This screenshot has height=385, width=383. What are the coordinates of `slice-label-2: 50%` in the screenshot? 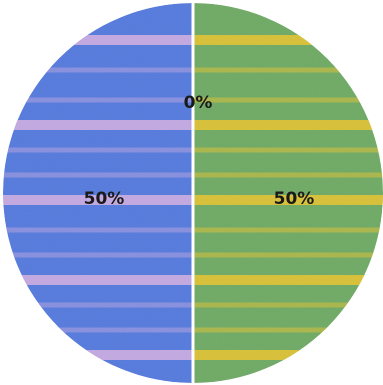 It's located at (294, 199).